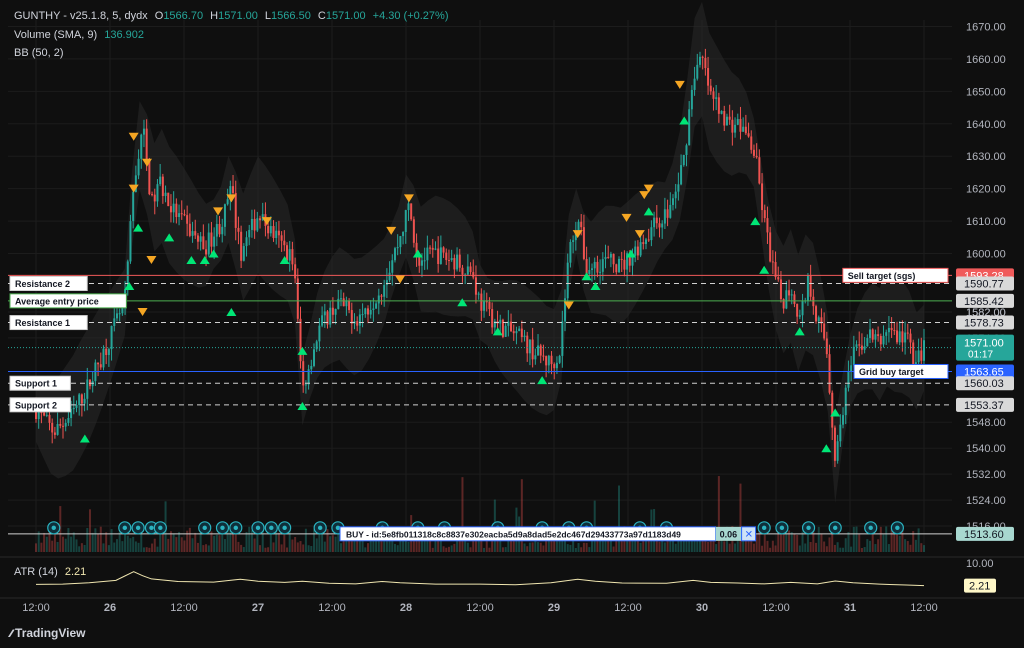  I want to click on level-price-tag-box, so click(985, 283).